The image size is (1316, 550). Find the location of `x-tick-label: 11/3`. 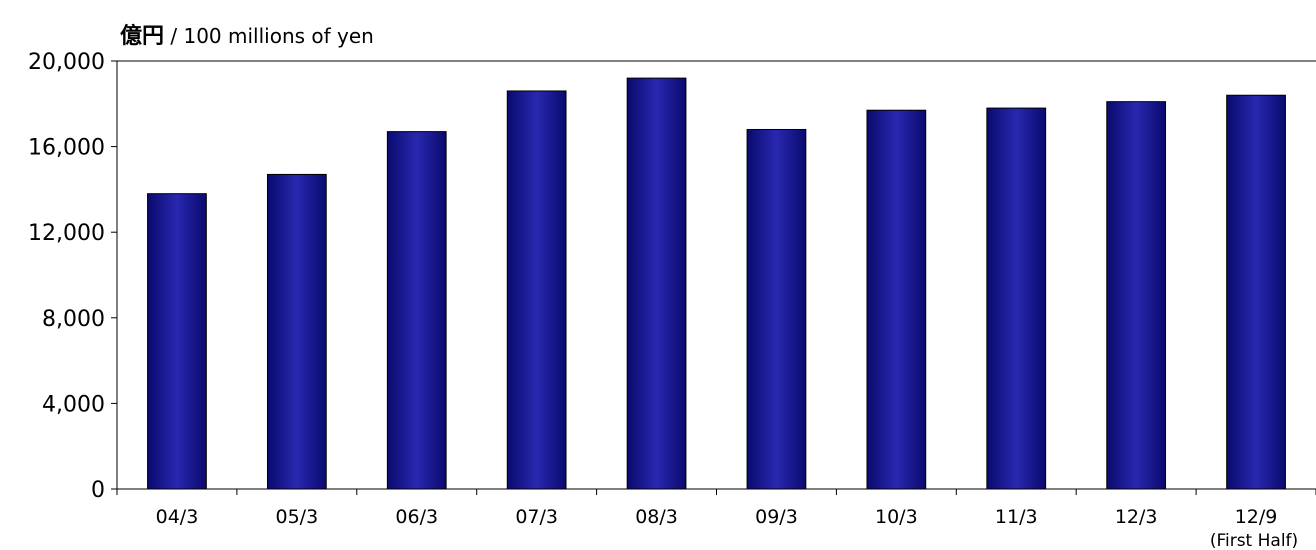

x-tick-label: 11/3 is located at coordinates (1016, 517).